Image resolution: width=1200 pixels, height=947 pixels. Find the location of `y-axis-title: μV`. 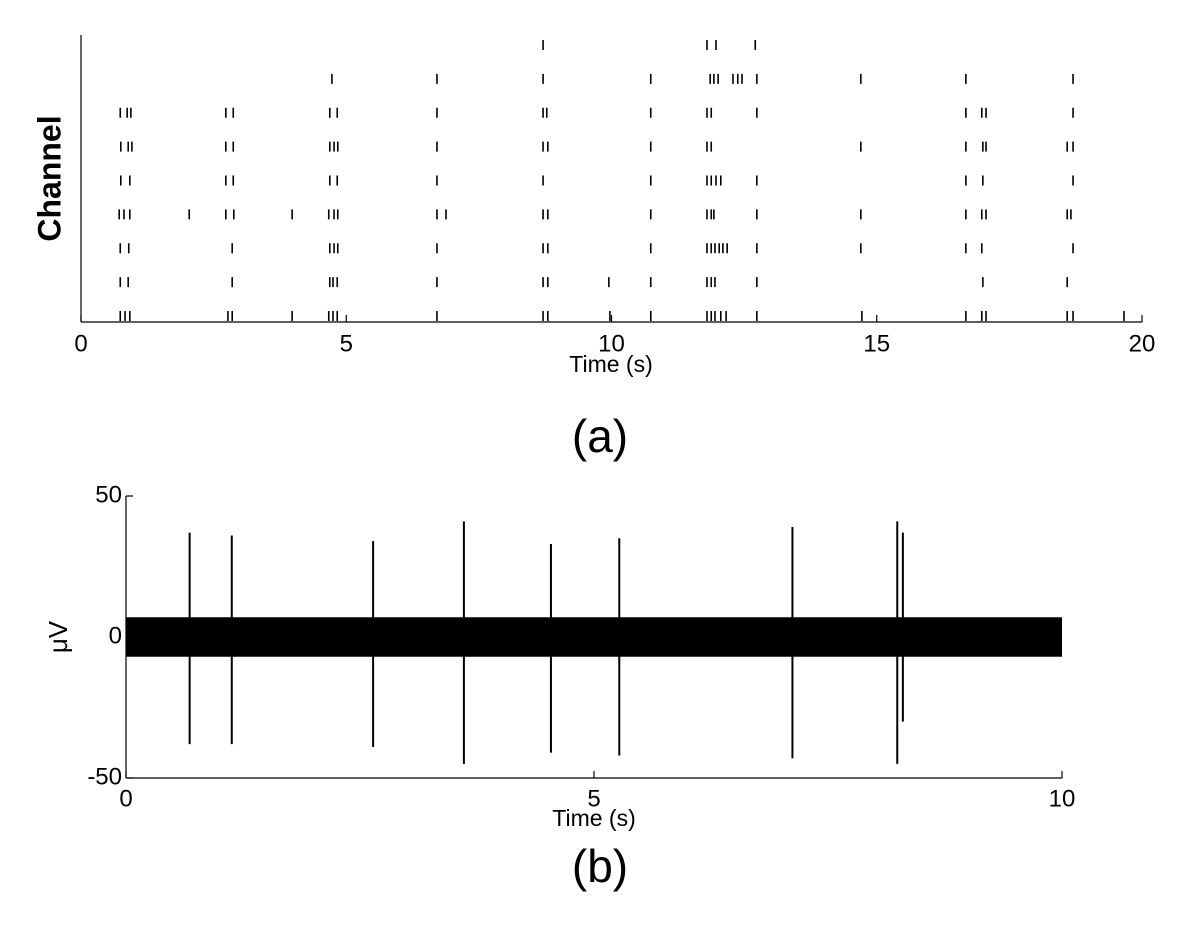

y-axis-title: μV is located at coordinates (58, 636).